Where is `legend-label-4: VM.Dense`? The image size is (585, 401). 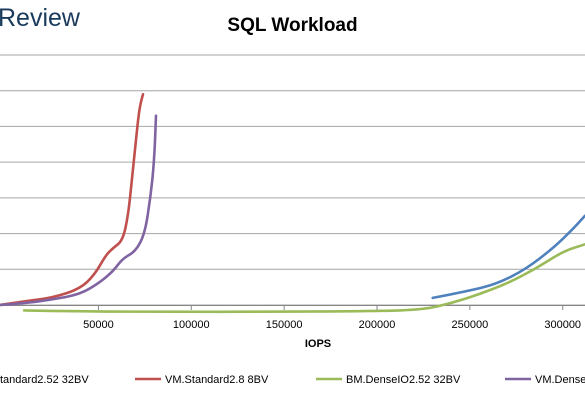 legend-label-4: VM.Dense is located at coordinates (560, 380).